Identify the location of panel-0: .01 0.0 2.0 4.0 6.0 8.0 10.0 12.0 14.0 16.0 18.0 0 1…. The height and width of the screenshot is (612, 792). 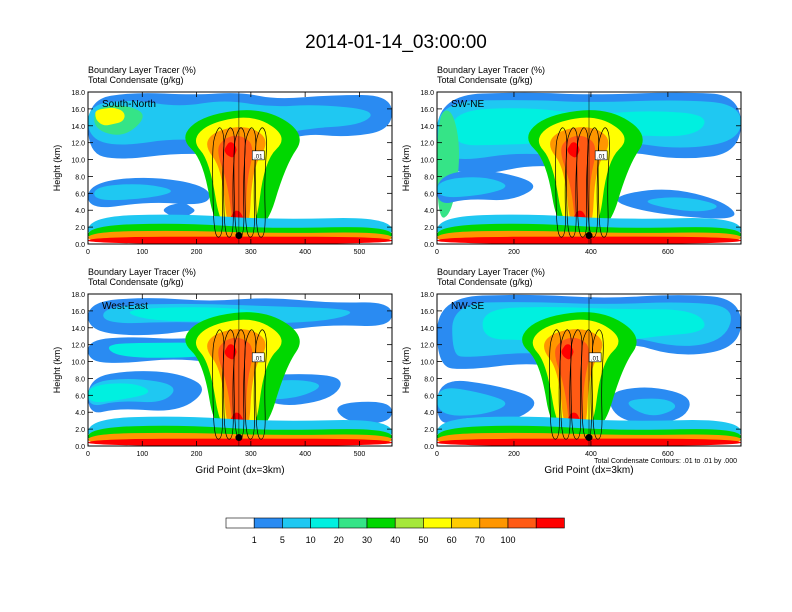
(222, 160).